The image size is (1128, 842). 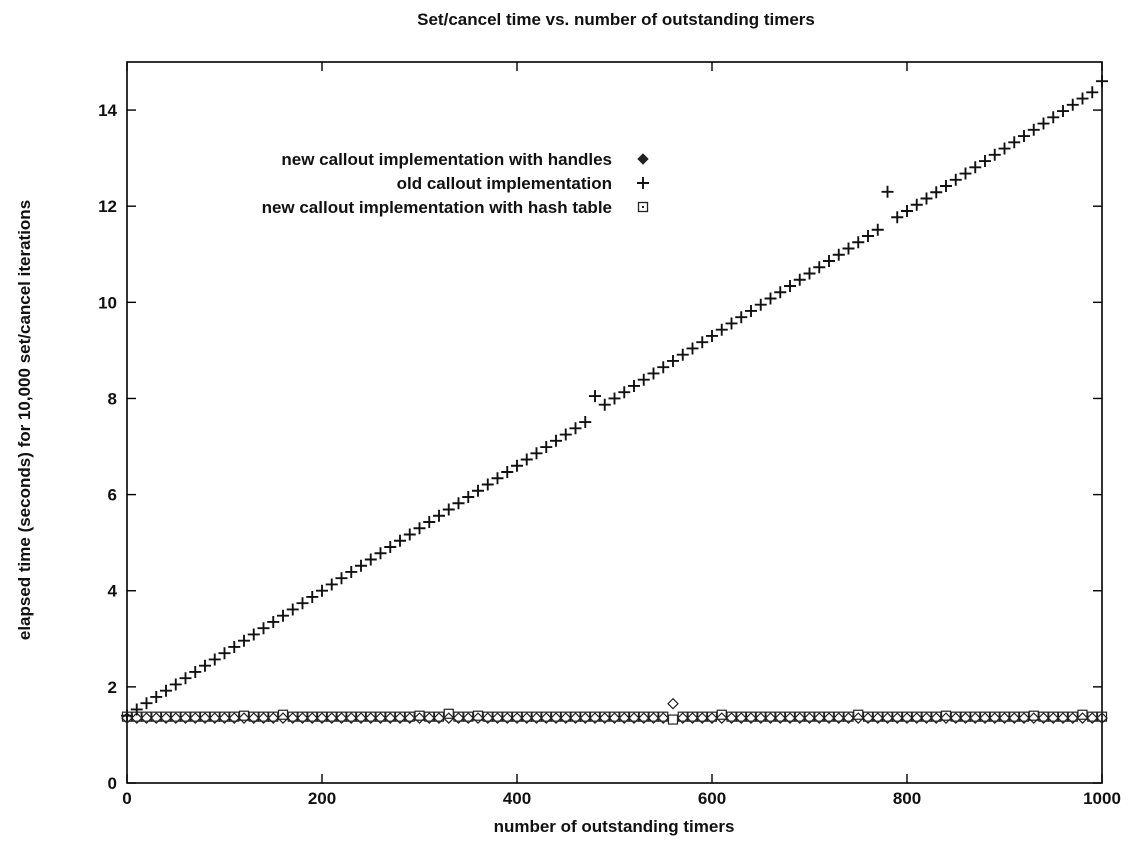 What do you see at coordinates (107, 206) in the screenshot?
I see `y-tick-label: 12` at bounding box center [107, 206].